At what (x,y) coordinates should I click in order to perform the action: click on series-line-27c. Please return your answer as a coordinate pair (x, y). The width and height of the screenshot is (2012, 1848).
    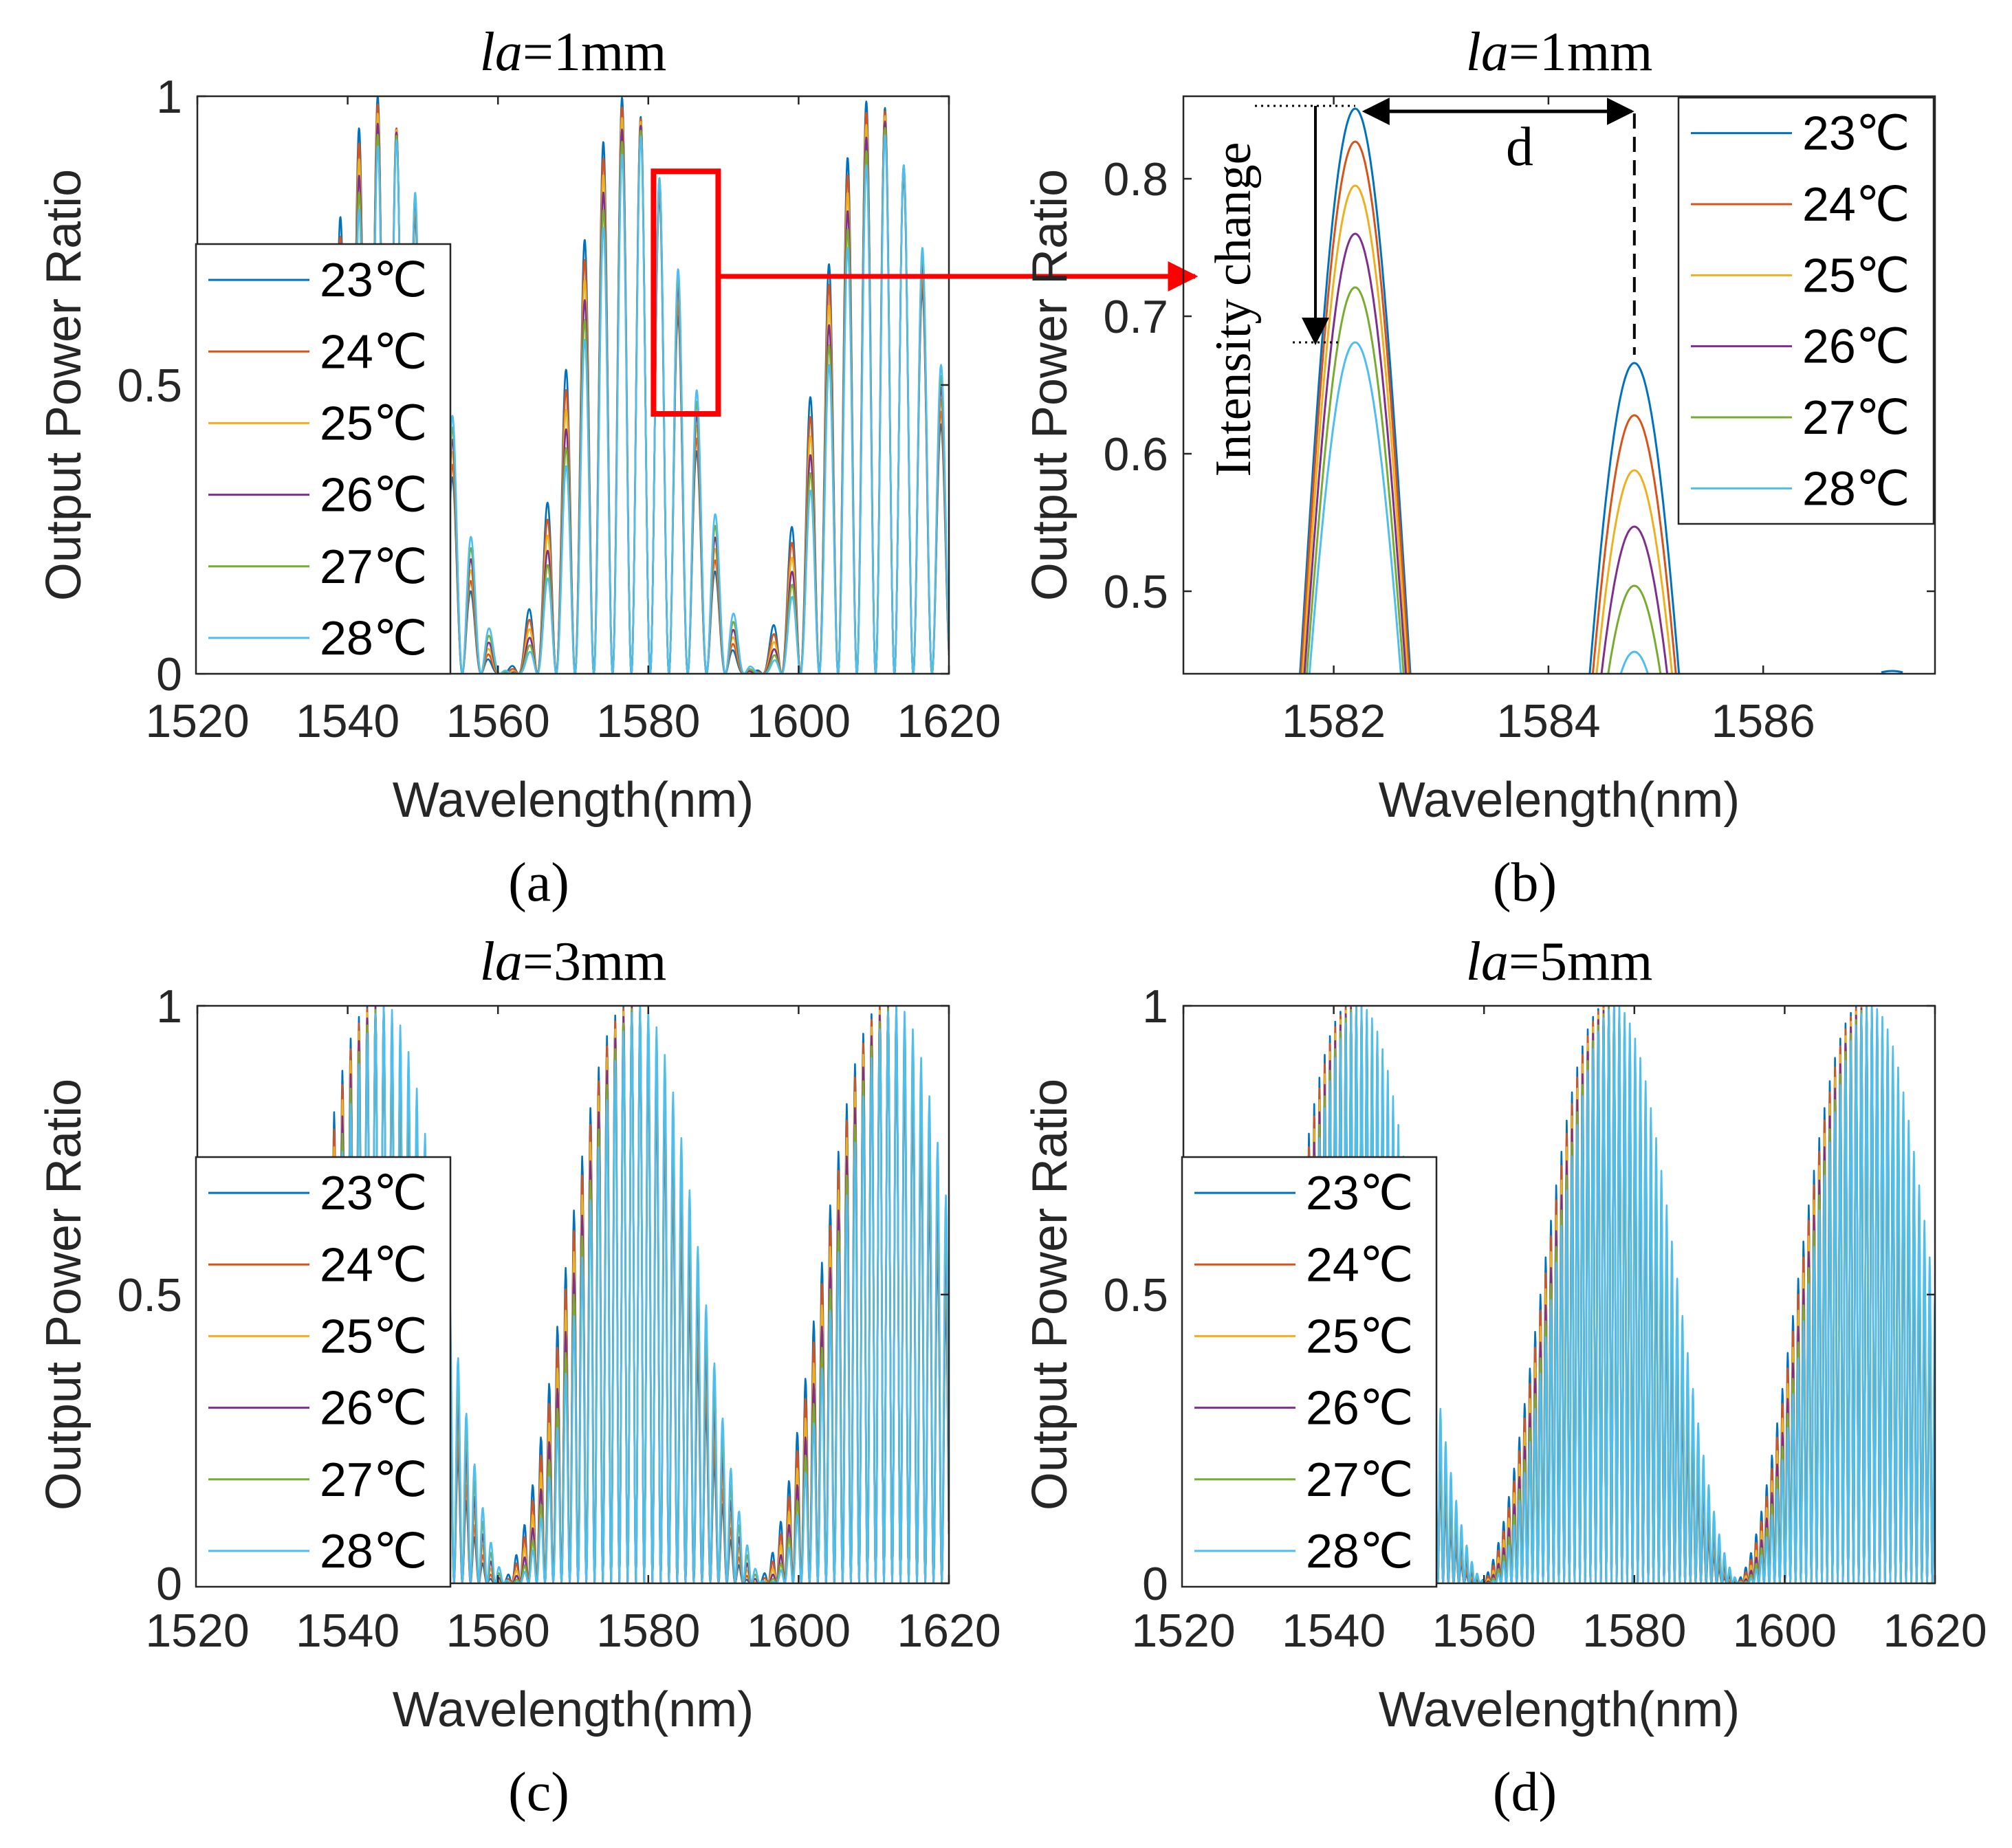
    Looking at the image, I should click on (1483, 480).